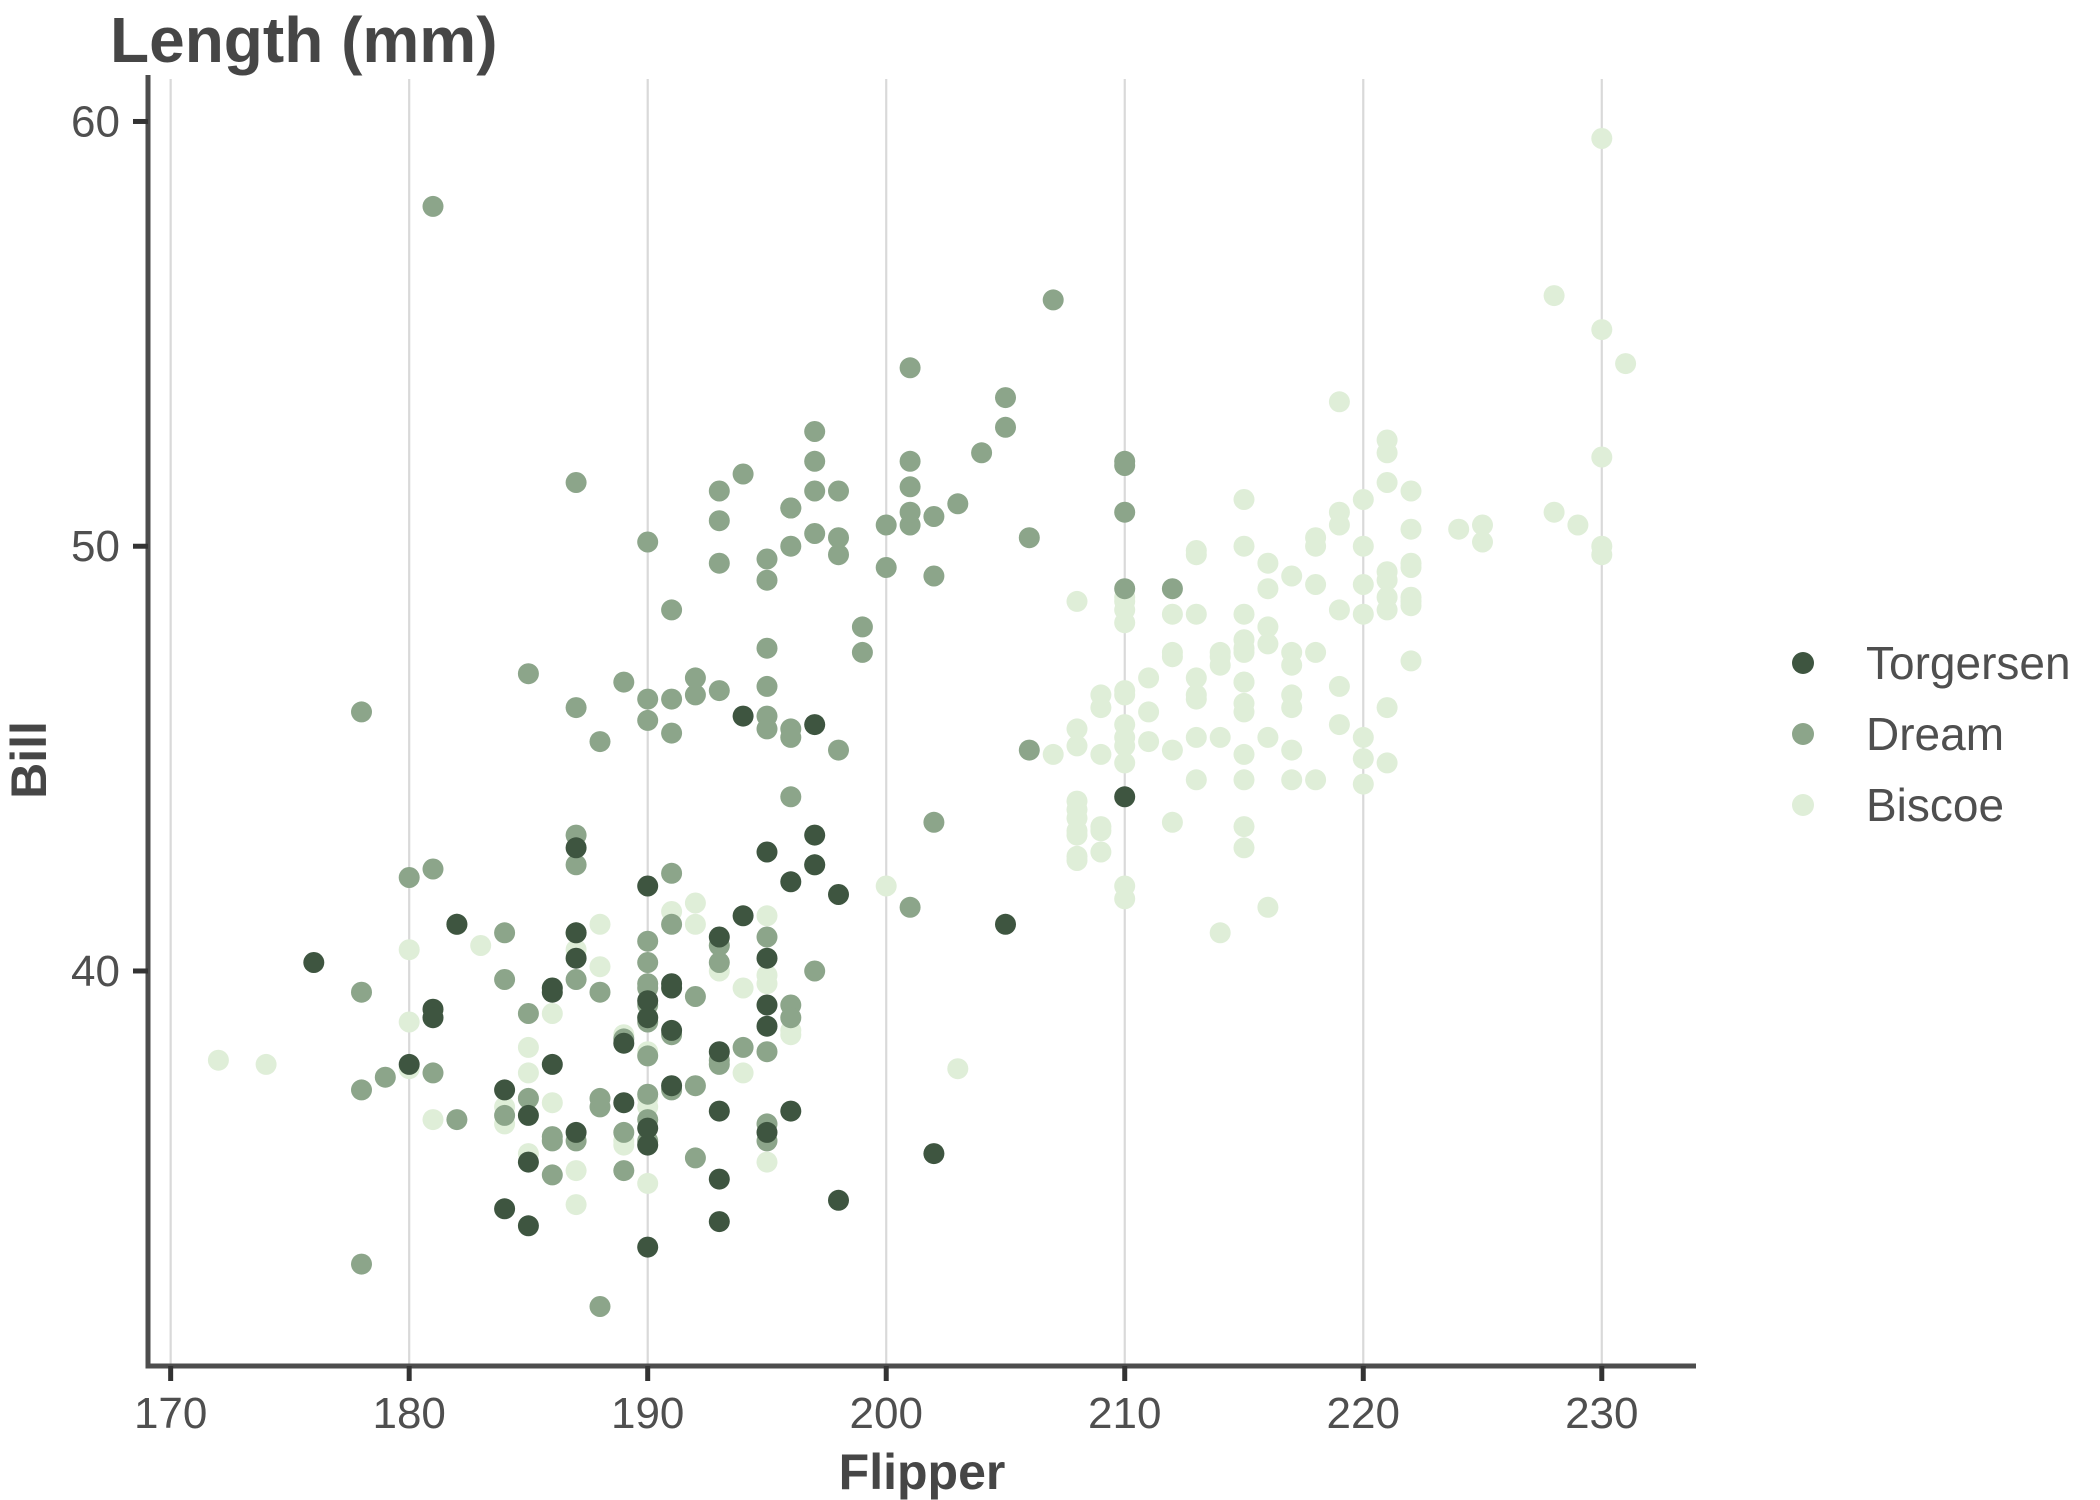 Image resolution: width=2100 pixels, height=1500 pixels. Describe the element at coordinates (95, 971) in the screenshot. I see `y-tick-label: 40` at that location.